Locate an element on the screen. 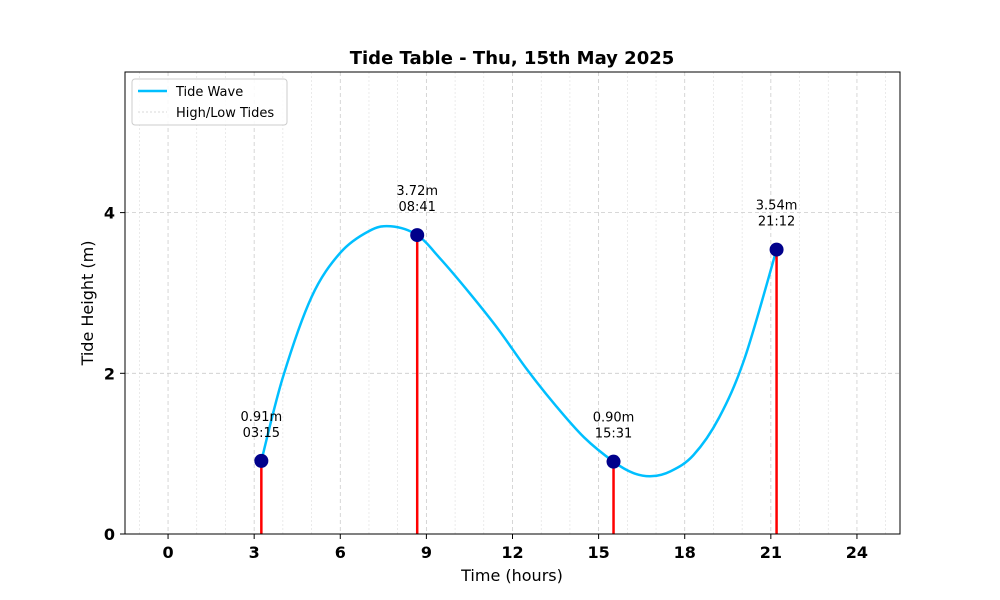 The height and width of the screenshot is (600, 1000). x-tick-label: 3 is located at coordinates (254, 552).